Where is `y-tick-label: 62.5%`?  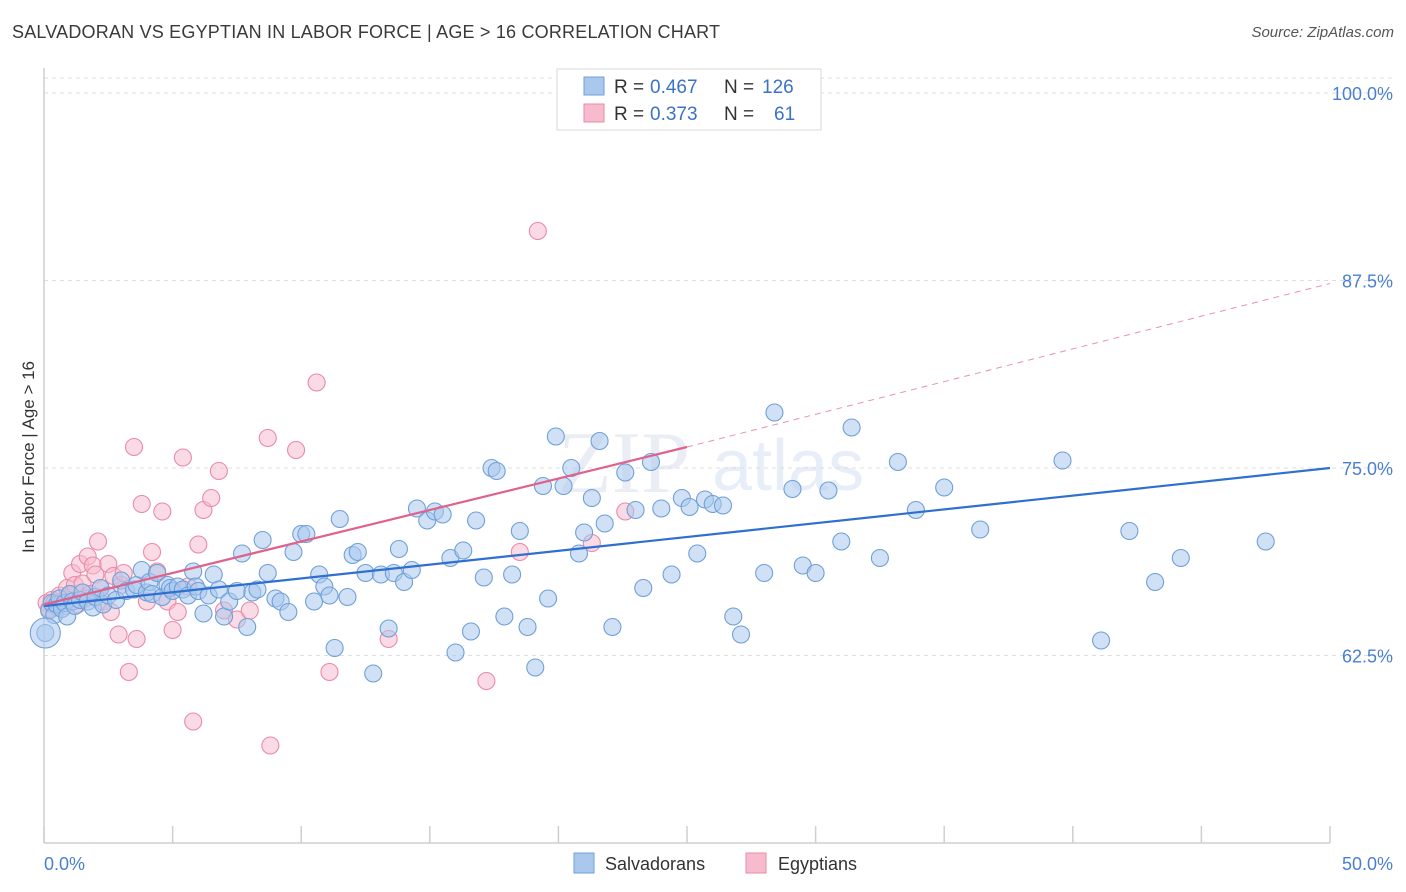 y-tick-label: 62.5% is located at coordinates (1367, 657).